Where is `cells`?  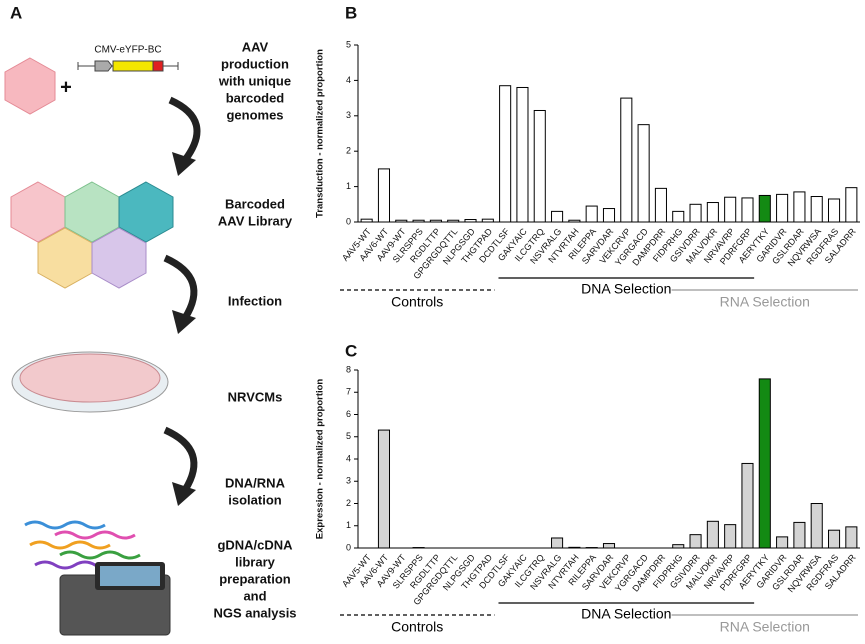 cells is located at coordinates (90, 378).